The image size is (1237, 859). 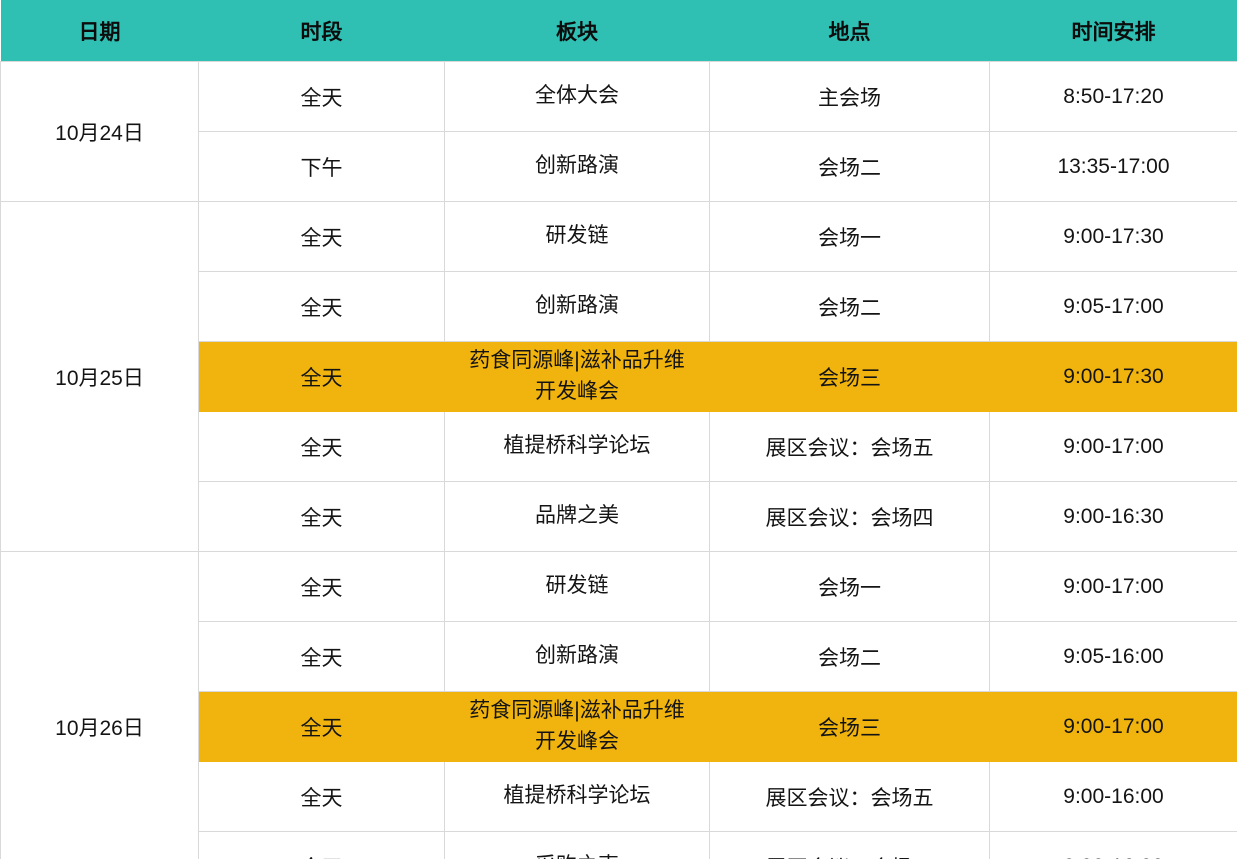 What do you see at coordinates (1113, 31) in the screenshot?
I see `header-time: 时间安排` at bounding box center [1113, 31].